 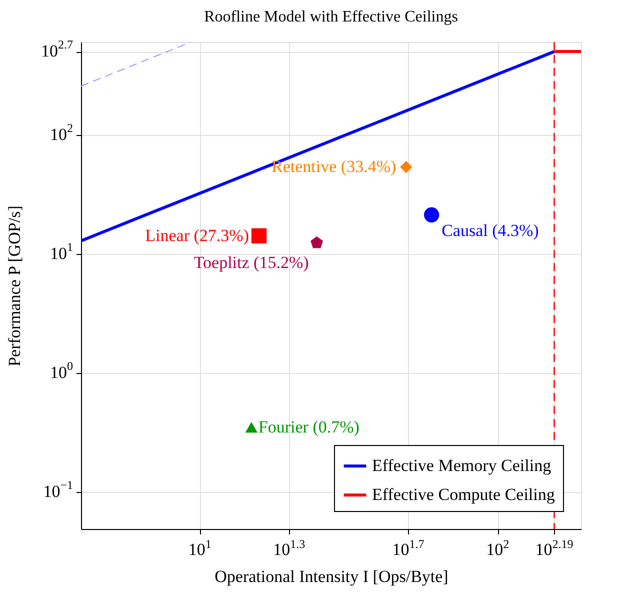 I want to click on series-label: Linear (27.3%), so click(x=197, y=235).